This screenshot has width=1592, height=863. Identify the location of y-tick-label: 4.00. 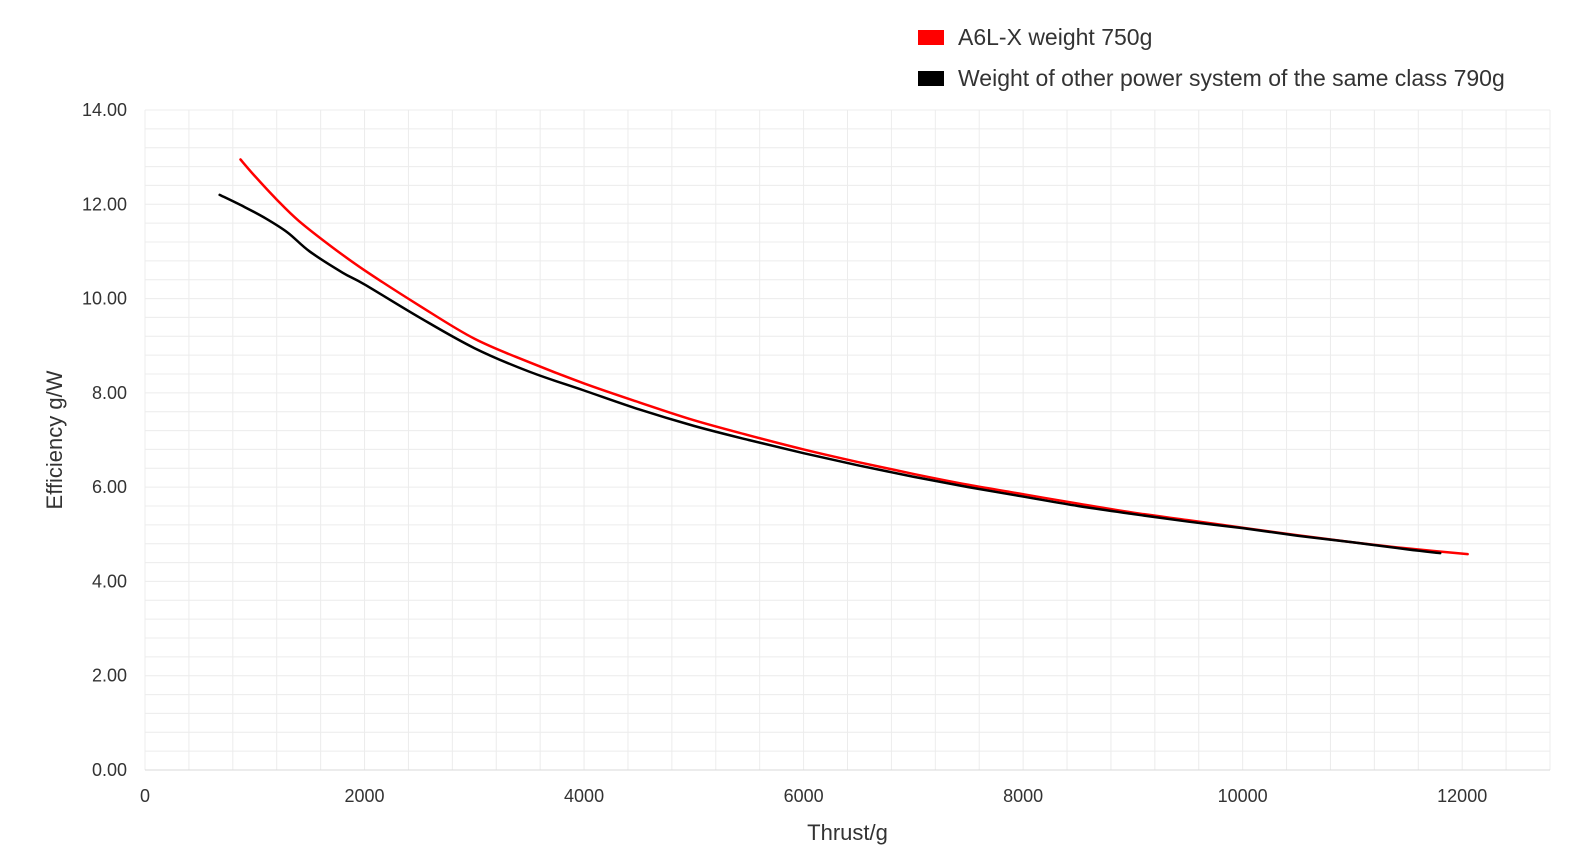
(109, 581).